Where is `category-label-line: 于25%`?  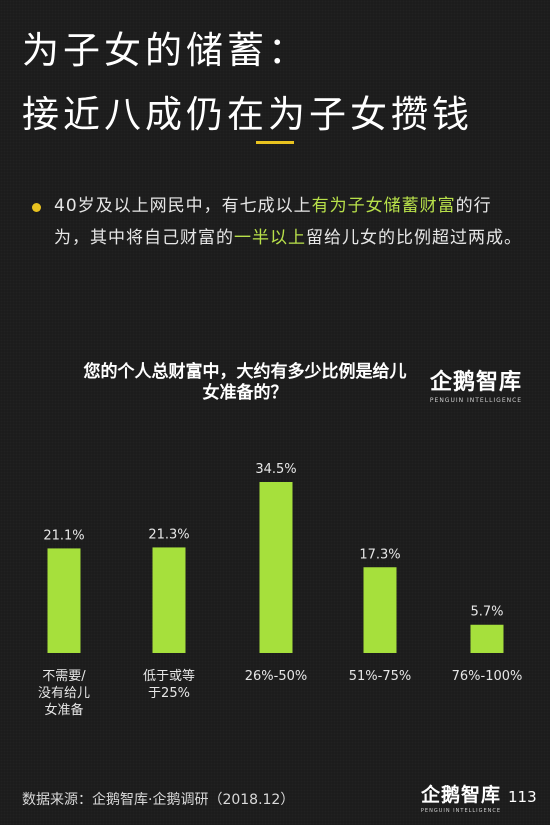
category-label-line: 于25% is located at coordinates (169, 693).